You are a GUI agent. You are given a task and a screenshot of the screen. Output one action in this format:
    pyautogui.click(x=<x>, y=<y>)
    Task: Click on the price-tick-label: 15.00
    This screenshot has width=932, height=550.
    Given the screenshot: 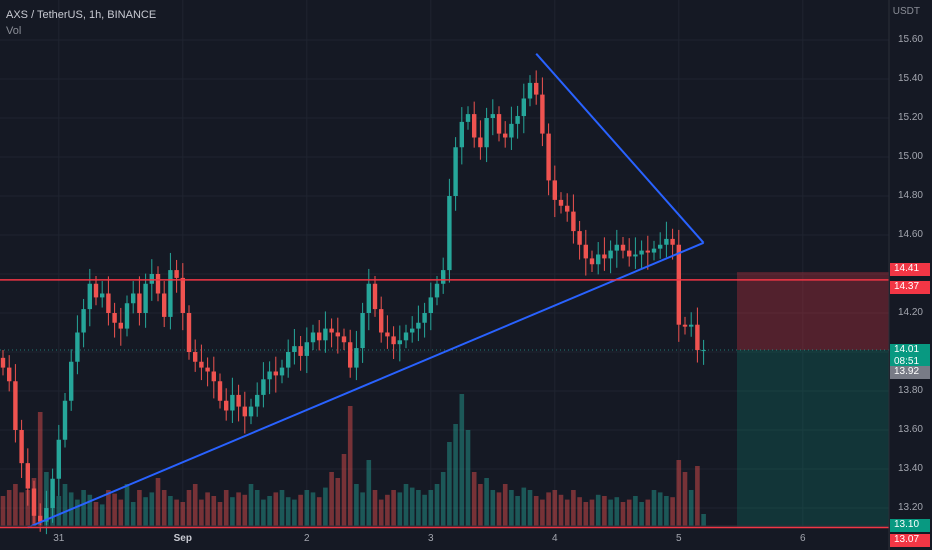 What is the action you would take?
    pyautogui.click(x=910, y=156)
    